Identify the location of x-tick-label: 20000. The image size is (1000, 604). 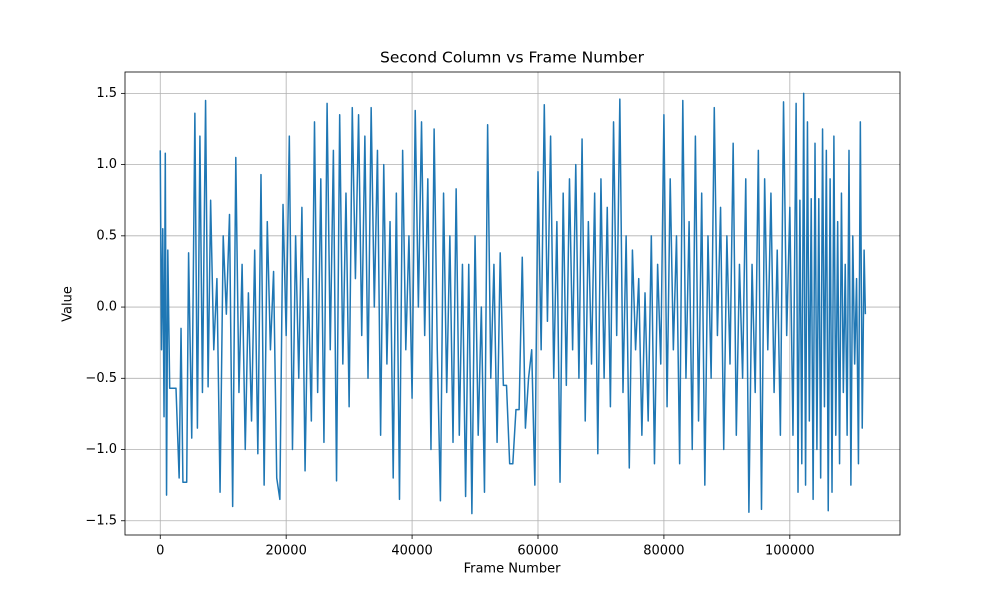
(285, 551).